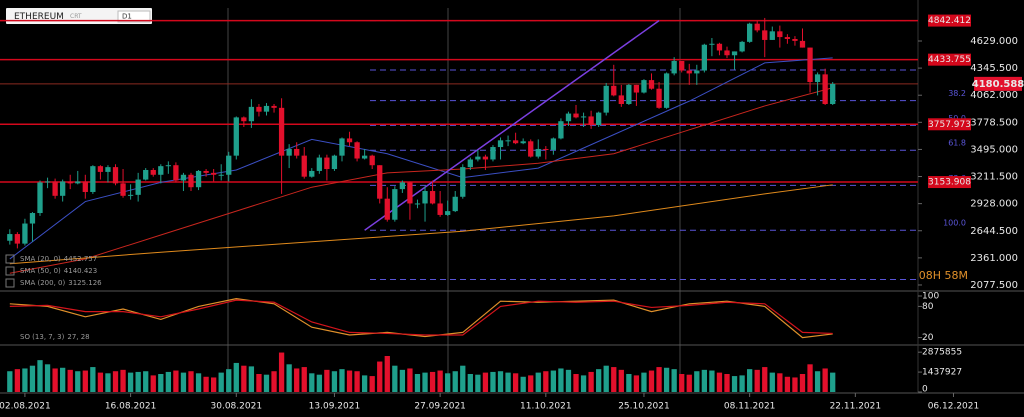  What do you see at coordinates (957, 93) in the screenshot?
I see `fib-label: 38.2` at bounding box center [957, 93].